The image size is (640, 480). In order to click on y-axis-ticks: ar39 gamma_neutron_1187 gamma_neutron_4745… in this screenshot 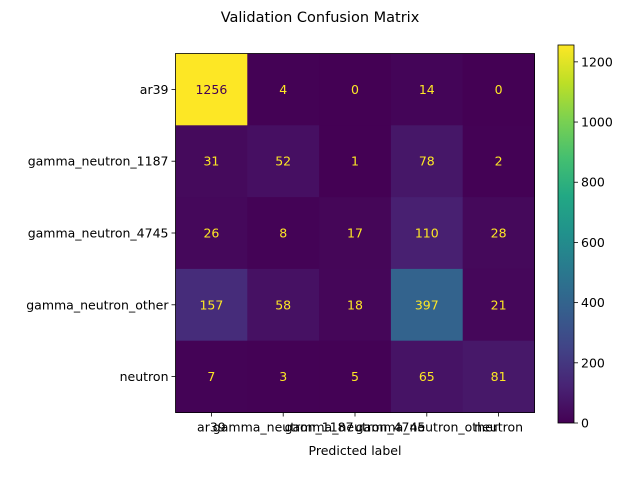, I will do `click(101, 233)`.